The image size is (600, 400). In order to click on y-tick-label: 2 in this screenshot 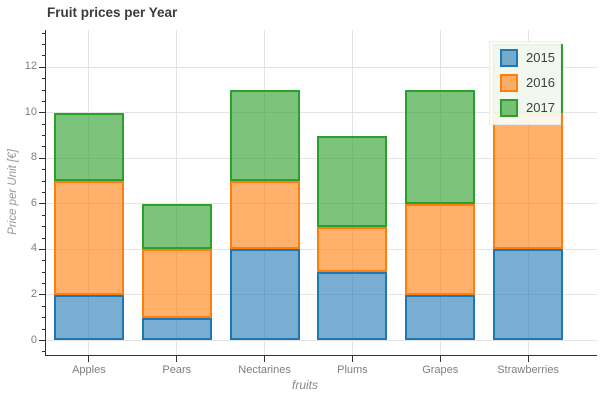, I will do `click(33, 293)`.